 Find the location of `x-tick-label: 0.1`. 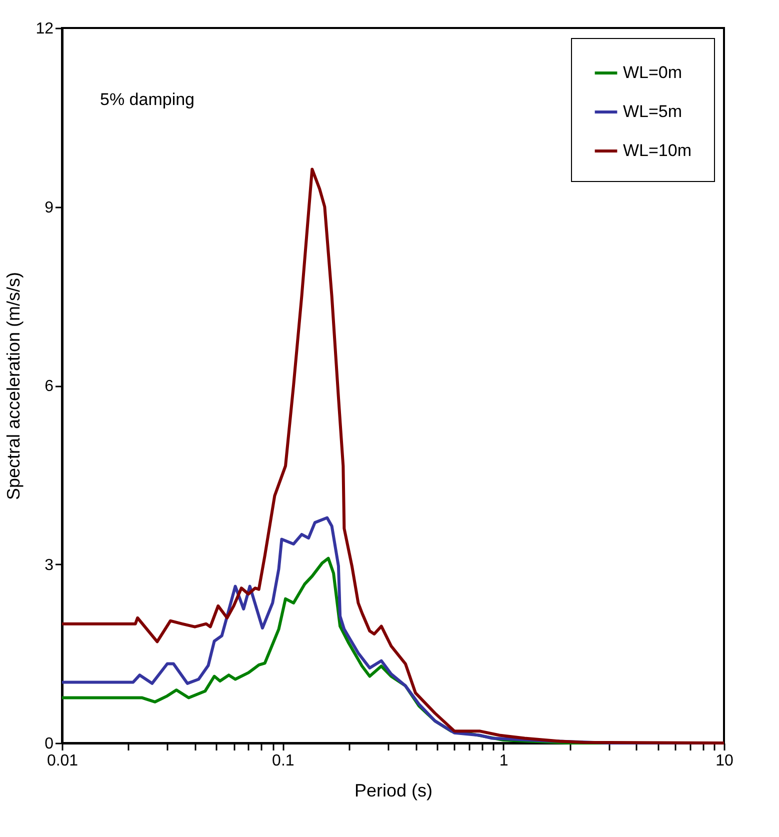

x-tick-label: 0.1 is located at coordinates (283, 761).